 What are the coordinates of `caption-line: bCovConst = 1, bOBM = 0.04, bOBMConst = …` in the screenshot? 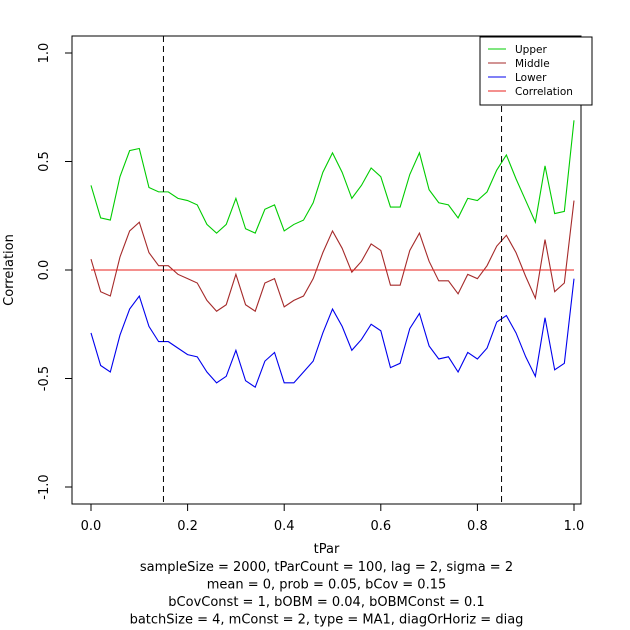 It's located at (326, 602).